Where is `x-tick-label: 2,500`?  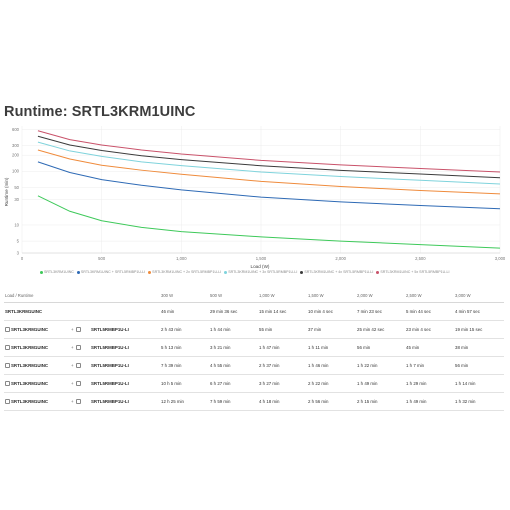
x-tick-label: 2,500 is located at coordinates (420, 258).